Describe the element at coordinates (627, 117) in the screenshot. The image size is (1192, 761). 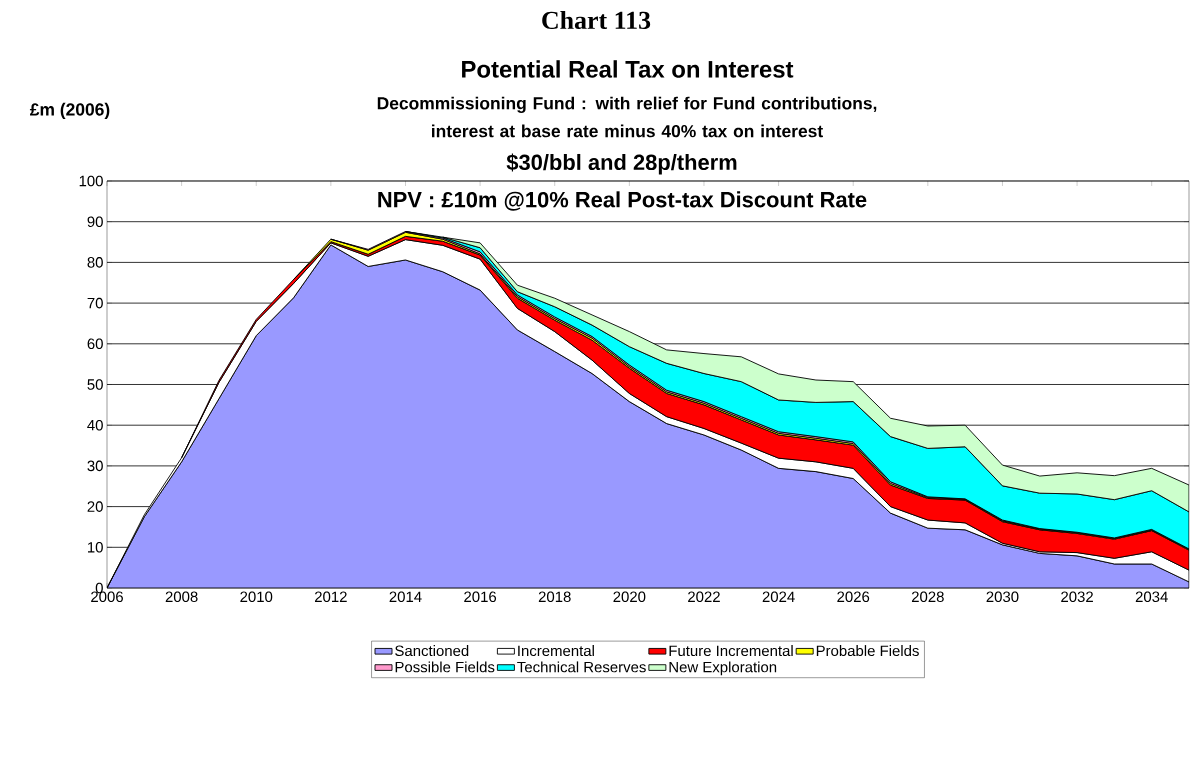
I see `chart-subtitle: Decommissioning Fund : with relief for Fund contributions, interest at base rate minus 40% tax on interest` at that location.